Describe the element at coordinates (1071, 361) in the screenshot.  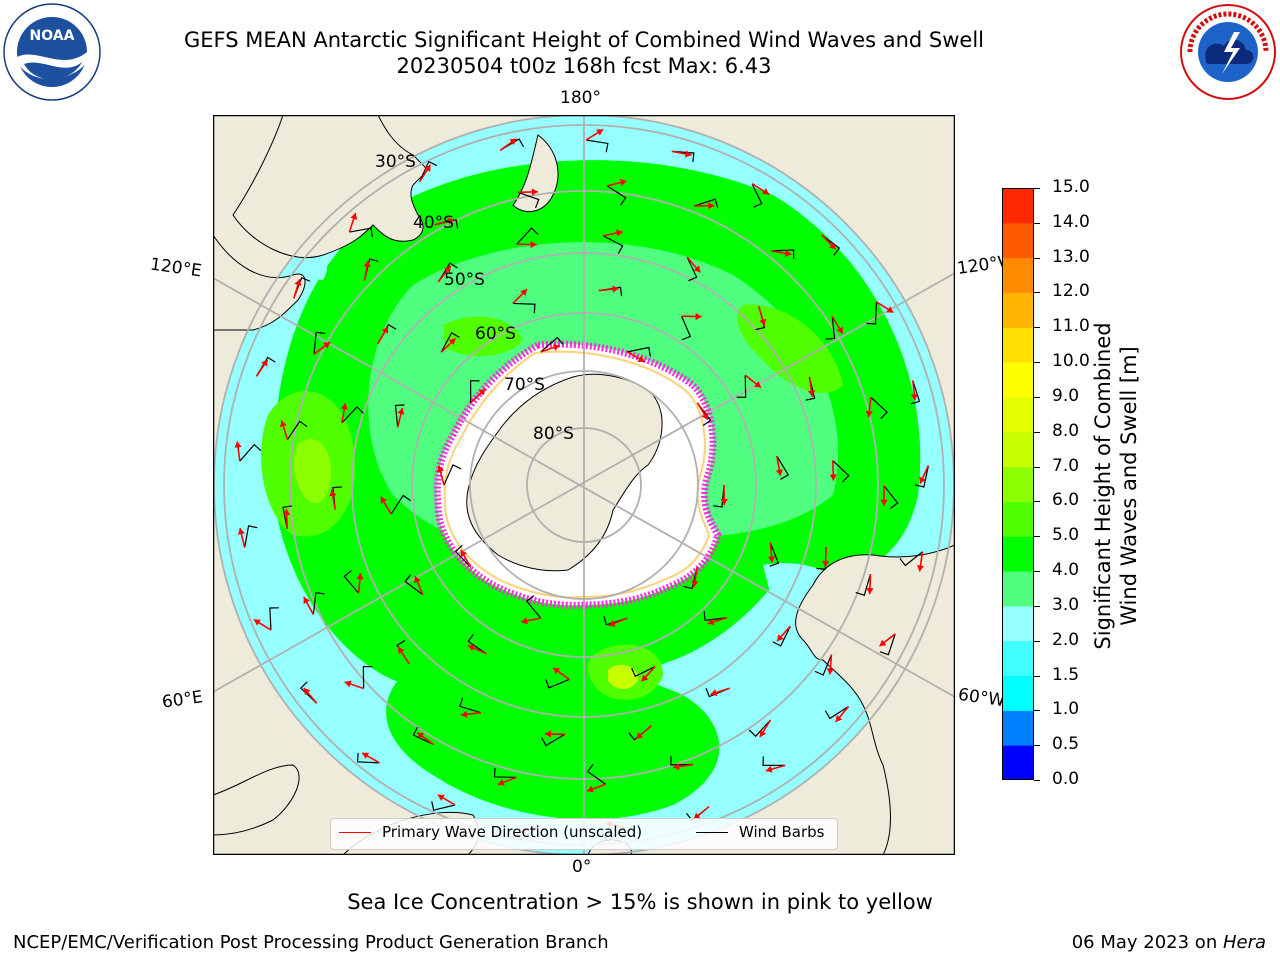
I see `colorbar-tick-label: 10.0` at that location.